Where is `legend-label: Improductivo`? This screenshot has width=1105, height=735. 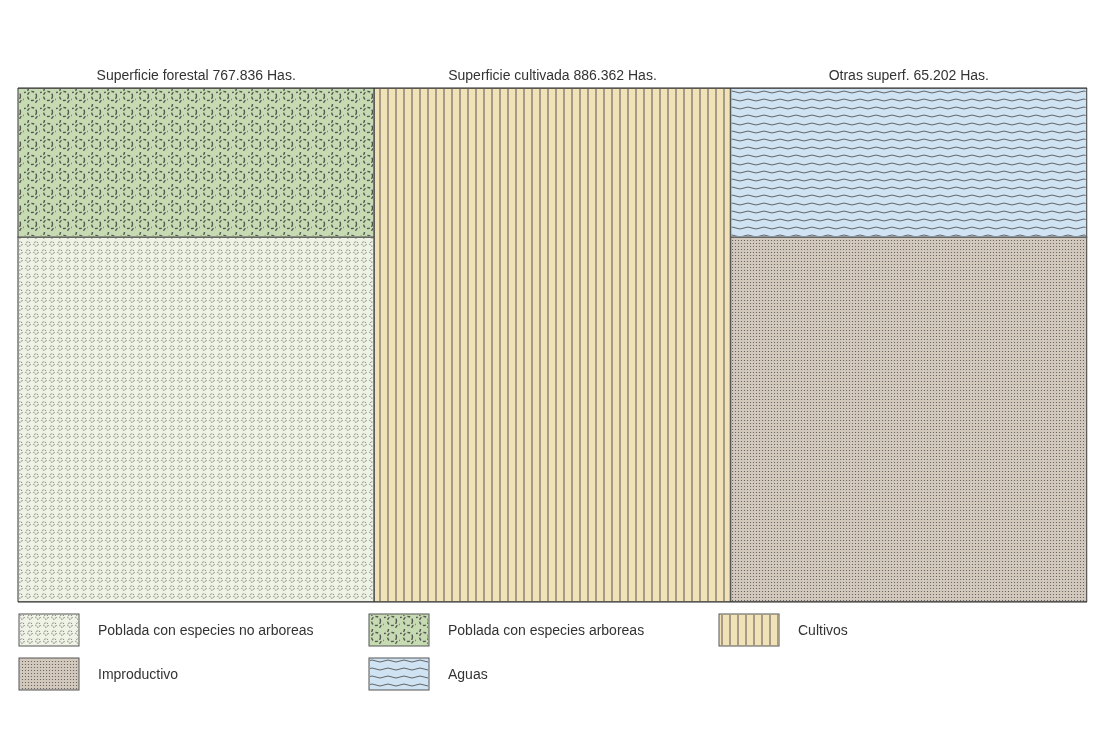
legend-label: Improductivo is located at coordinates (138, 674).